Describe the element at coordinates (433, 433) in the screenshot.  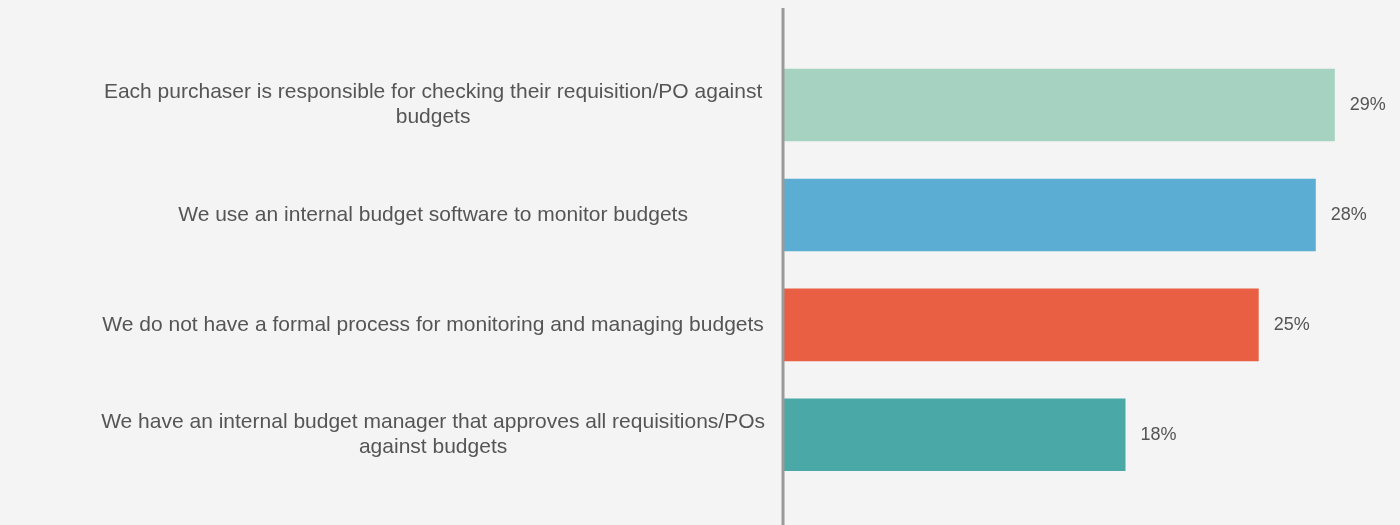
I see `y-tick-label: We have an internal budget manager that approves all requisitions/POs against budgets` at that location.